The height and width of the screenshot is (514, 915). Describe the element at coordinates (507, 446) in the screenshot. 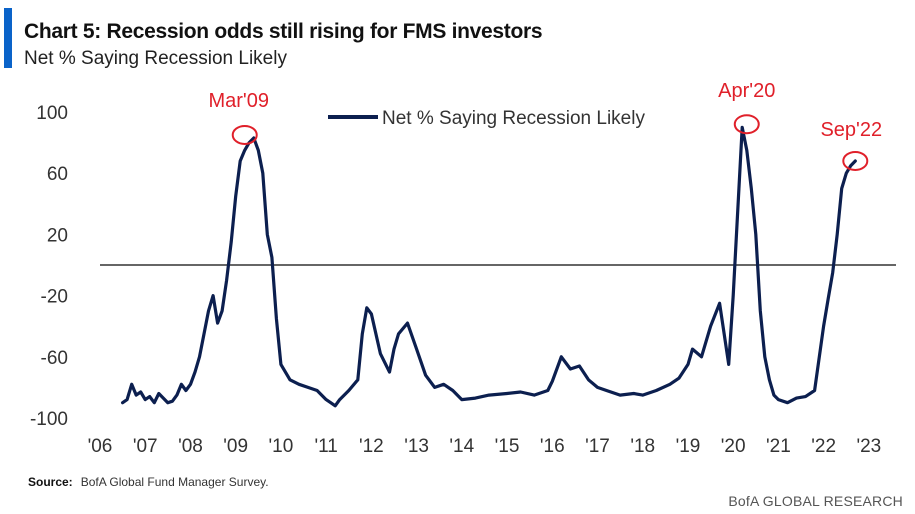

I see `x-tick-label: '15` at that location.